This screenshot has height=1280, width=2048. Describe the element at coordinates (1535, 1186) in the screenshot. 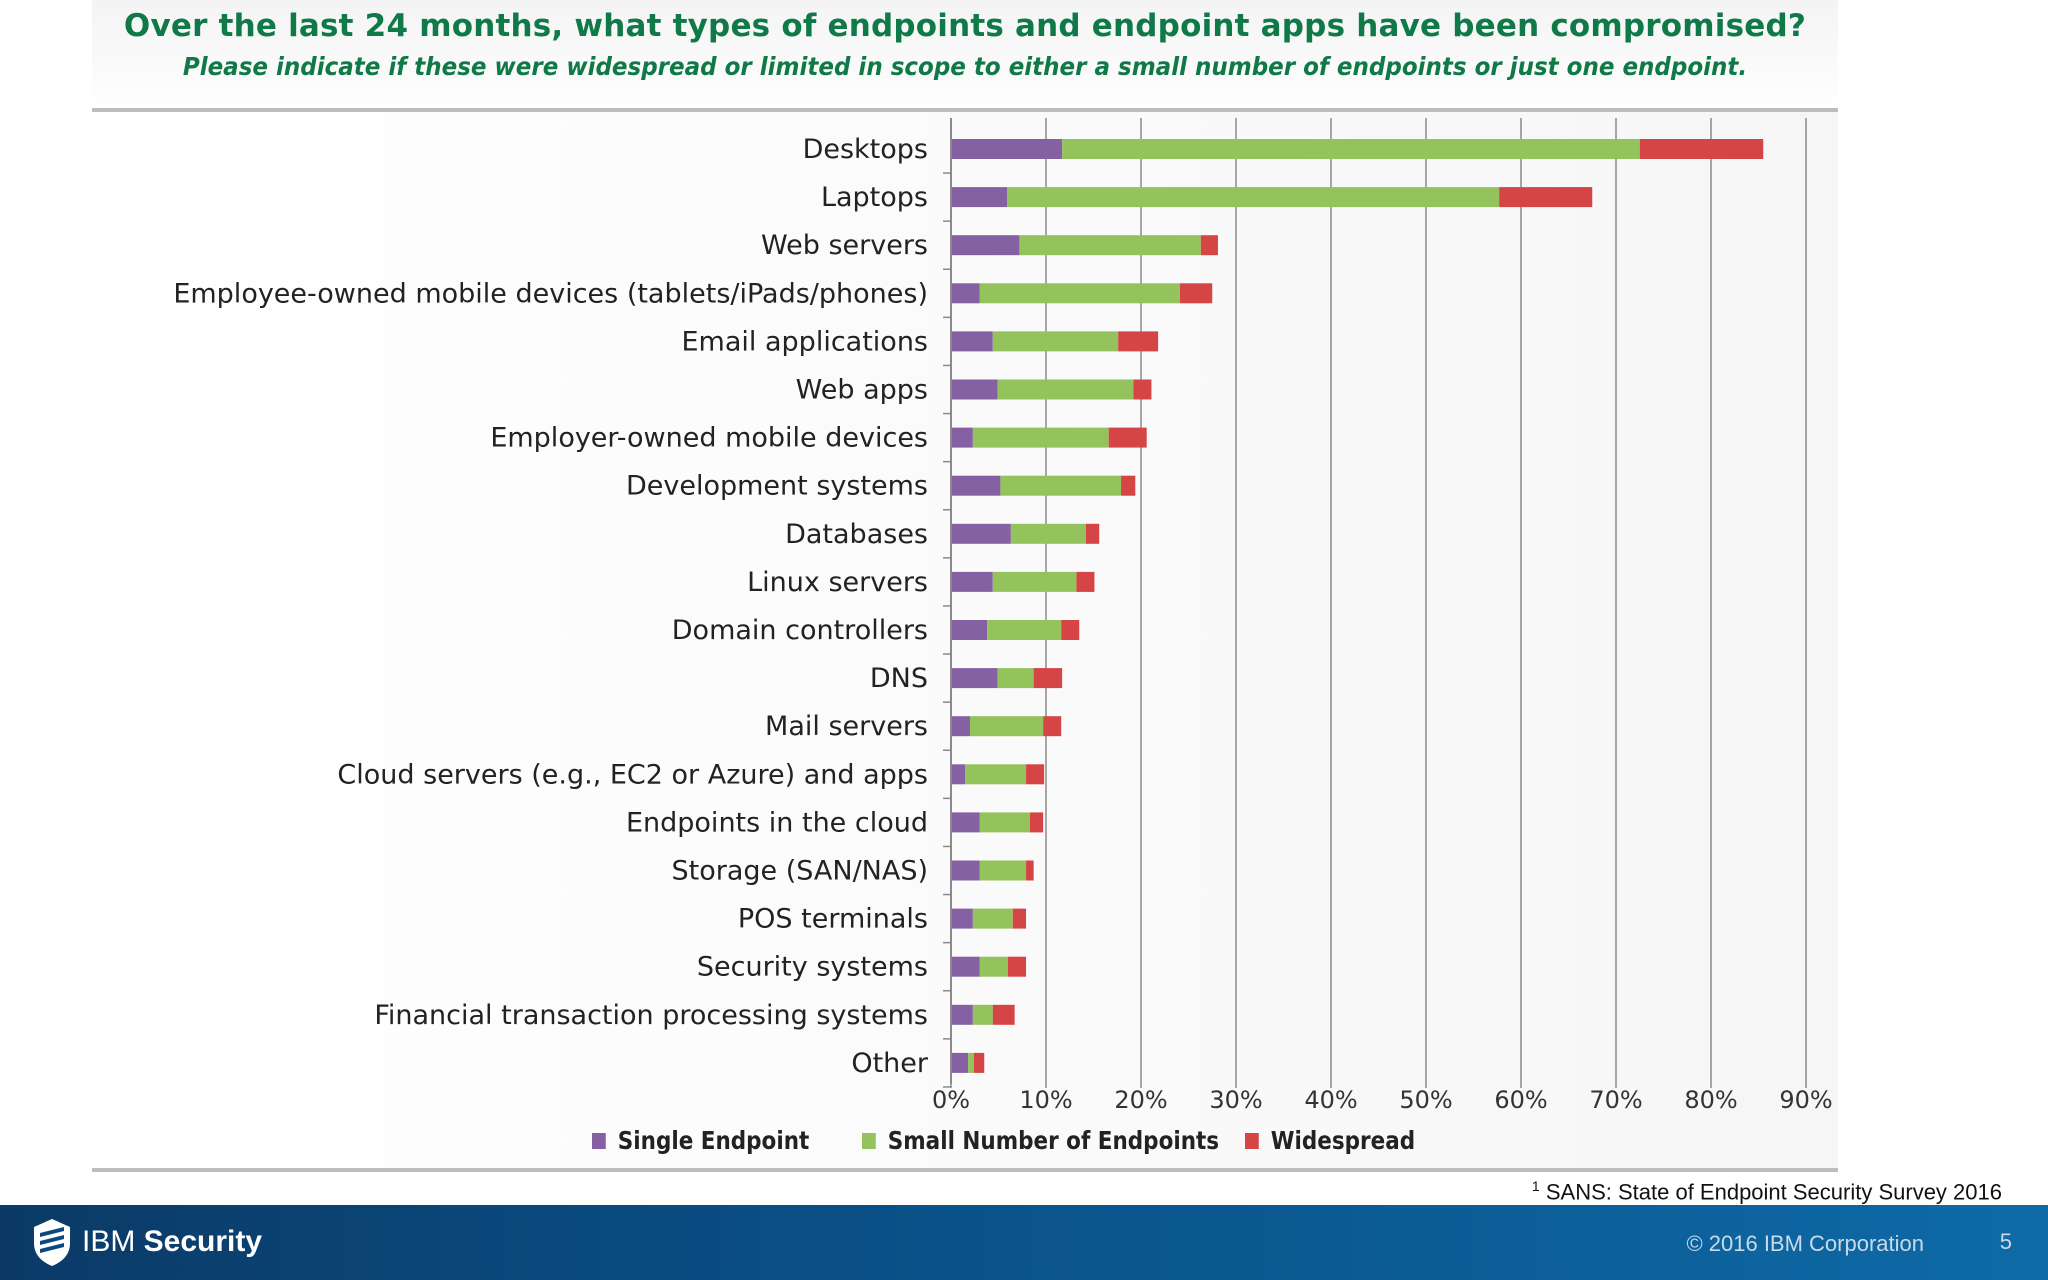

I see `footnote-marker: 1` at that location.